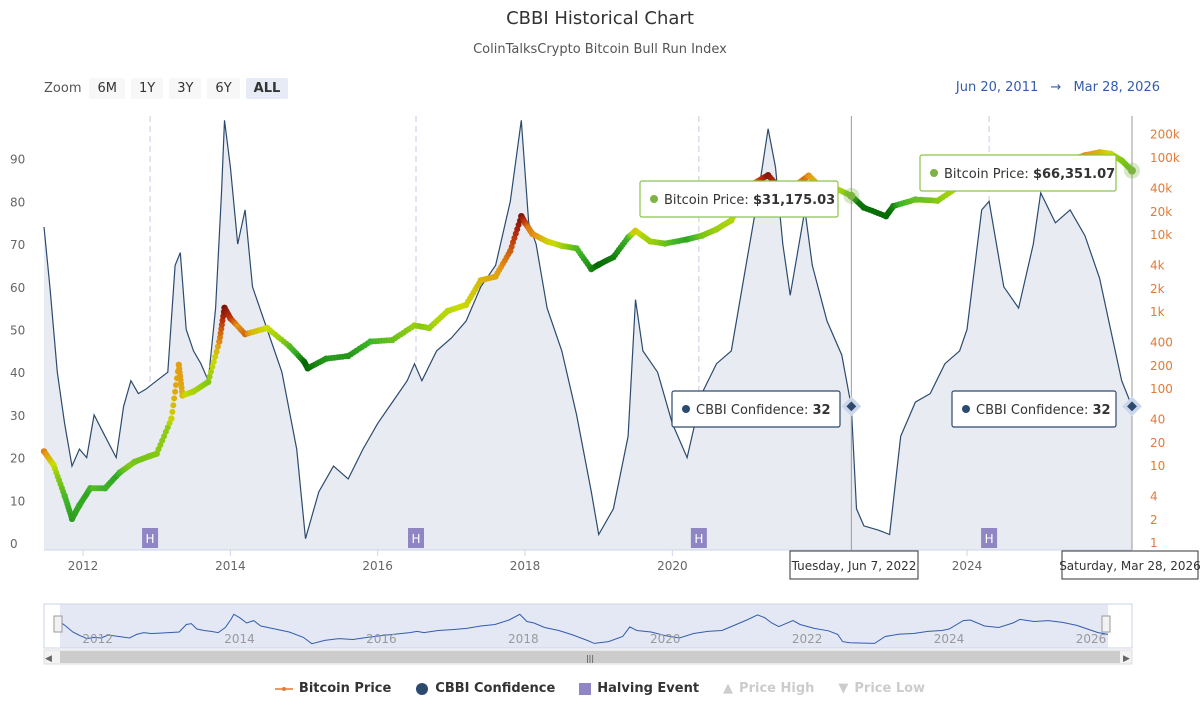  I want to click on navigator-window, so click(584, 626).